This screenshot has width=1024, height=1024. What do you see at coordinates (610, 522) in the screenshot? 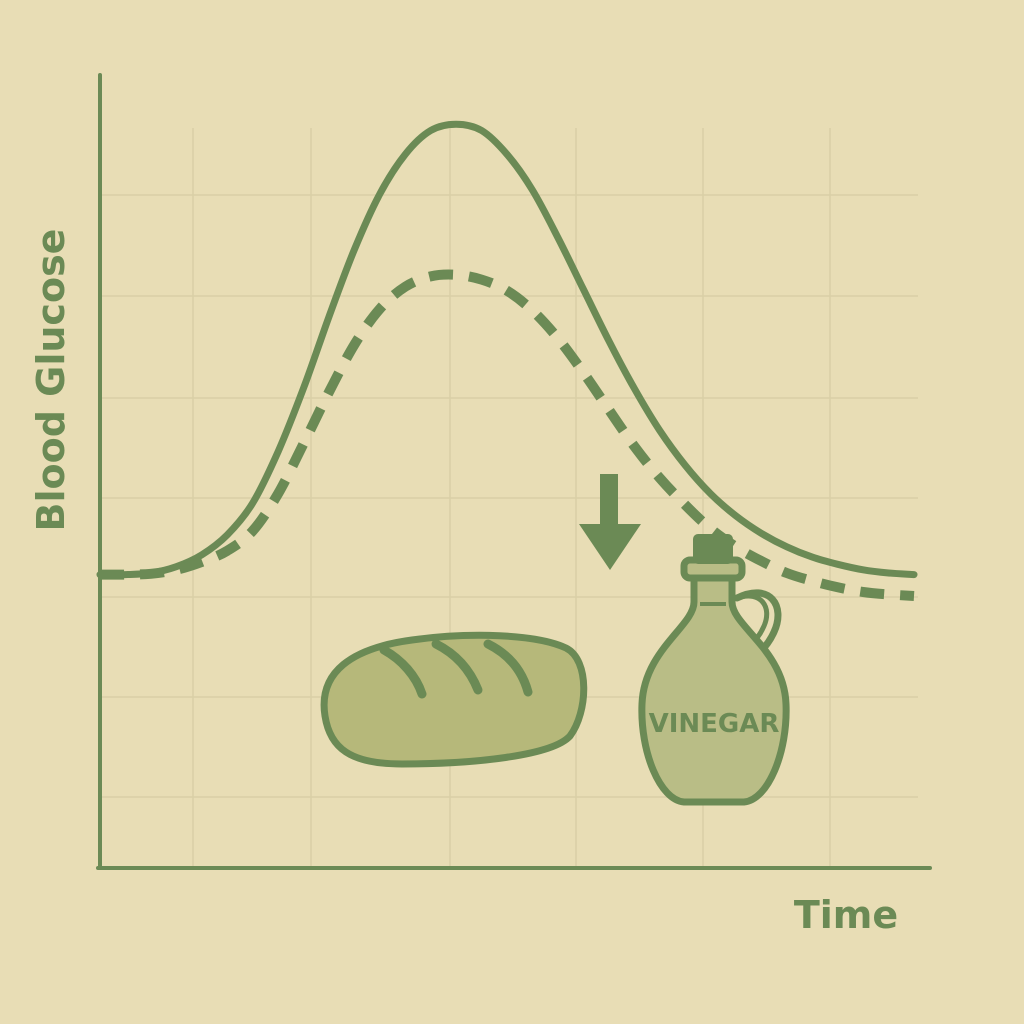
I see `arrow-down-icon` at bounding box center [610, 522].